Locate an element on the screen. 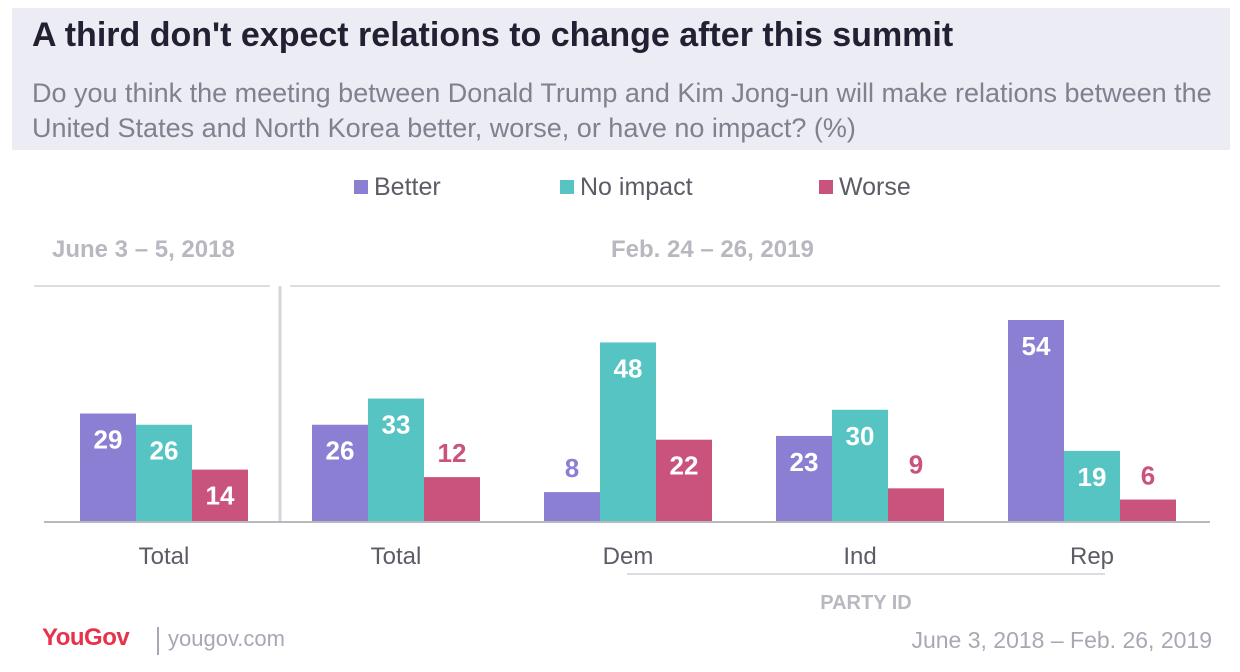 This screenshot has width=1240, height=672. data-label-no-impact-total-1: 33 is located at coordinates (396, 425).